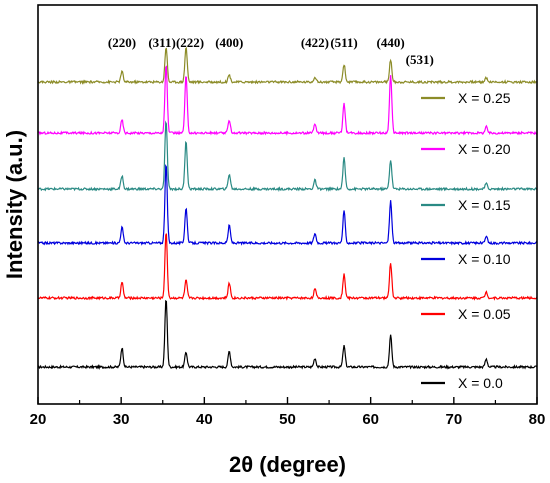 Image resolution: width=550 pixels, height=483 pixels. I want to click on x-tick-label: 30, so click(121, 419).